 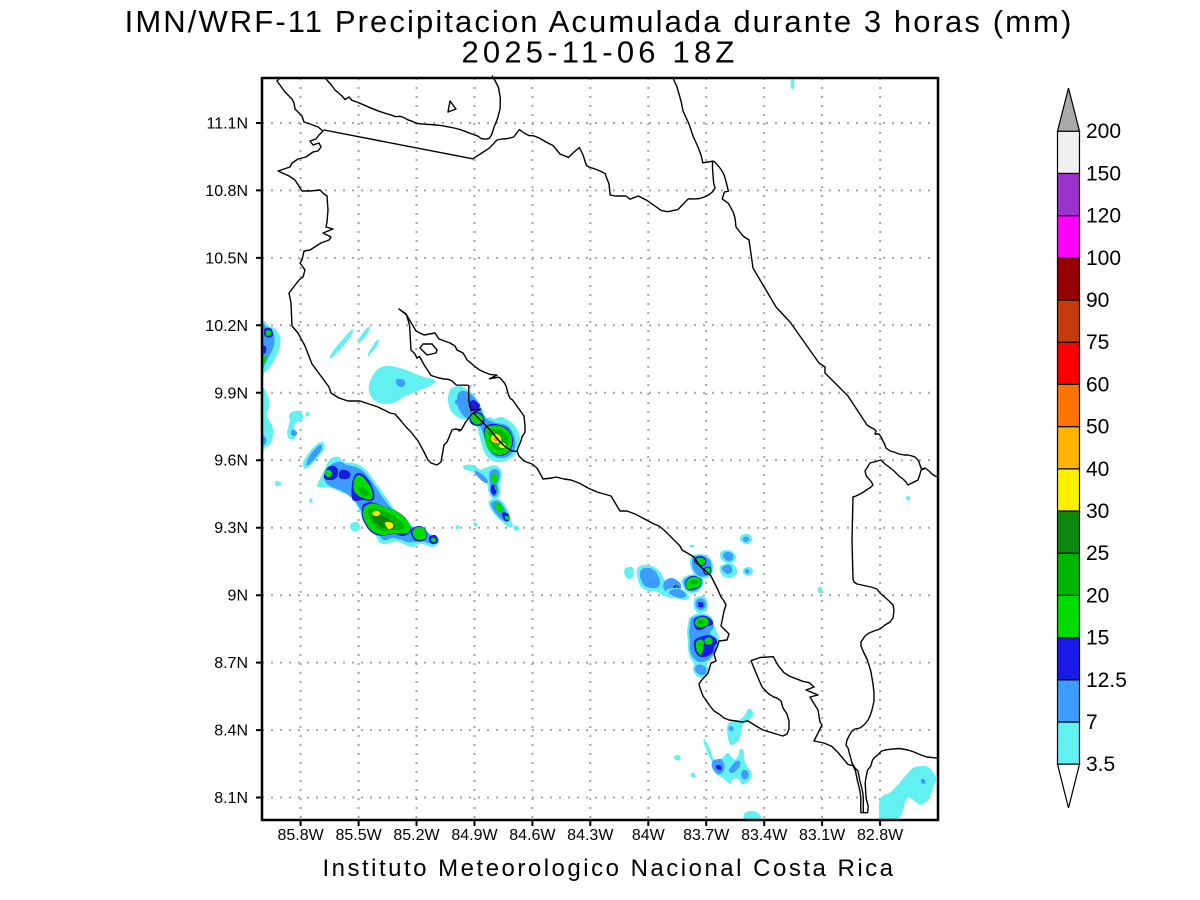 I want to click on svg-text: 84W, so click(x=649, y=835).